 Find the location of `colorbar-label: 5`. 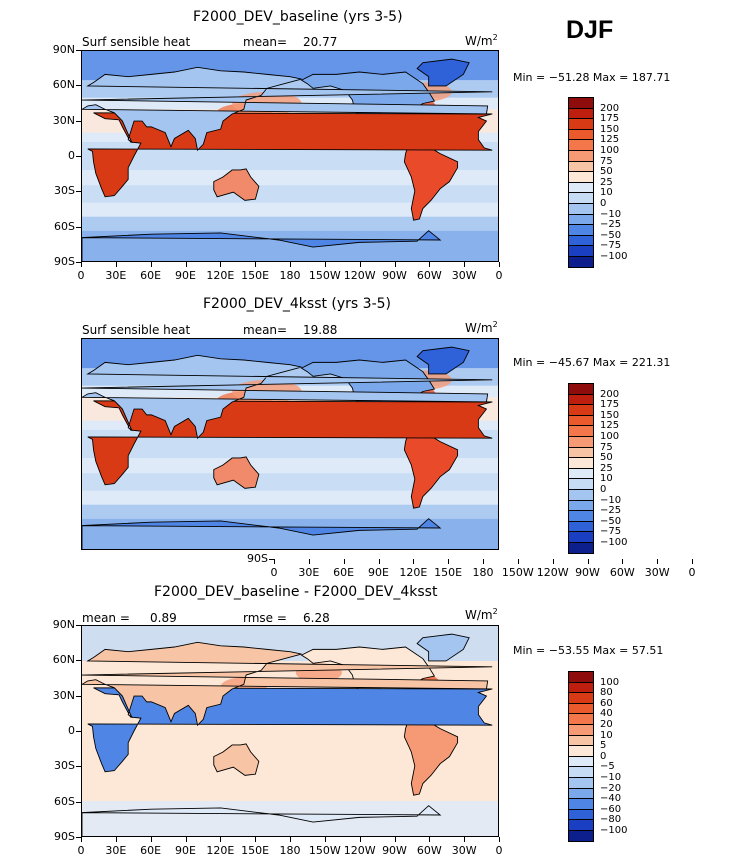

colorbar-label: 5 is located at coordinates (603, 746).